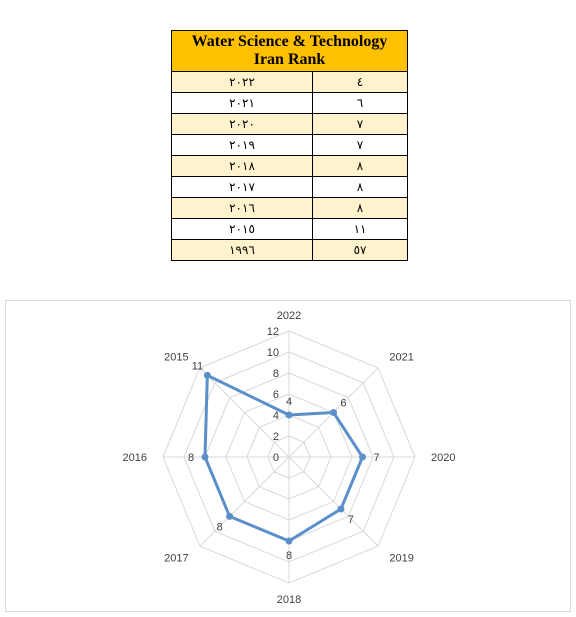 The image size is (576, 617). Describe the element at coordinates (289, 402) in the screenshot. I see `data-label: 4` at that location.